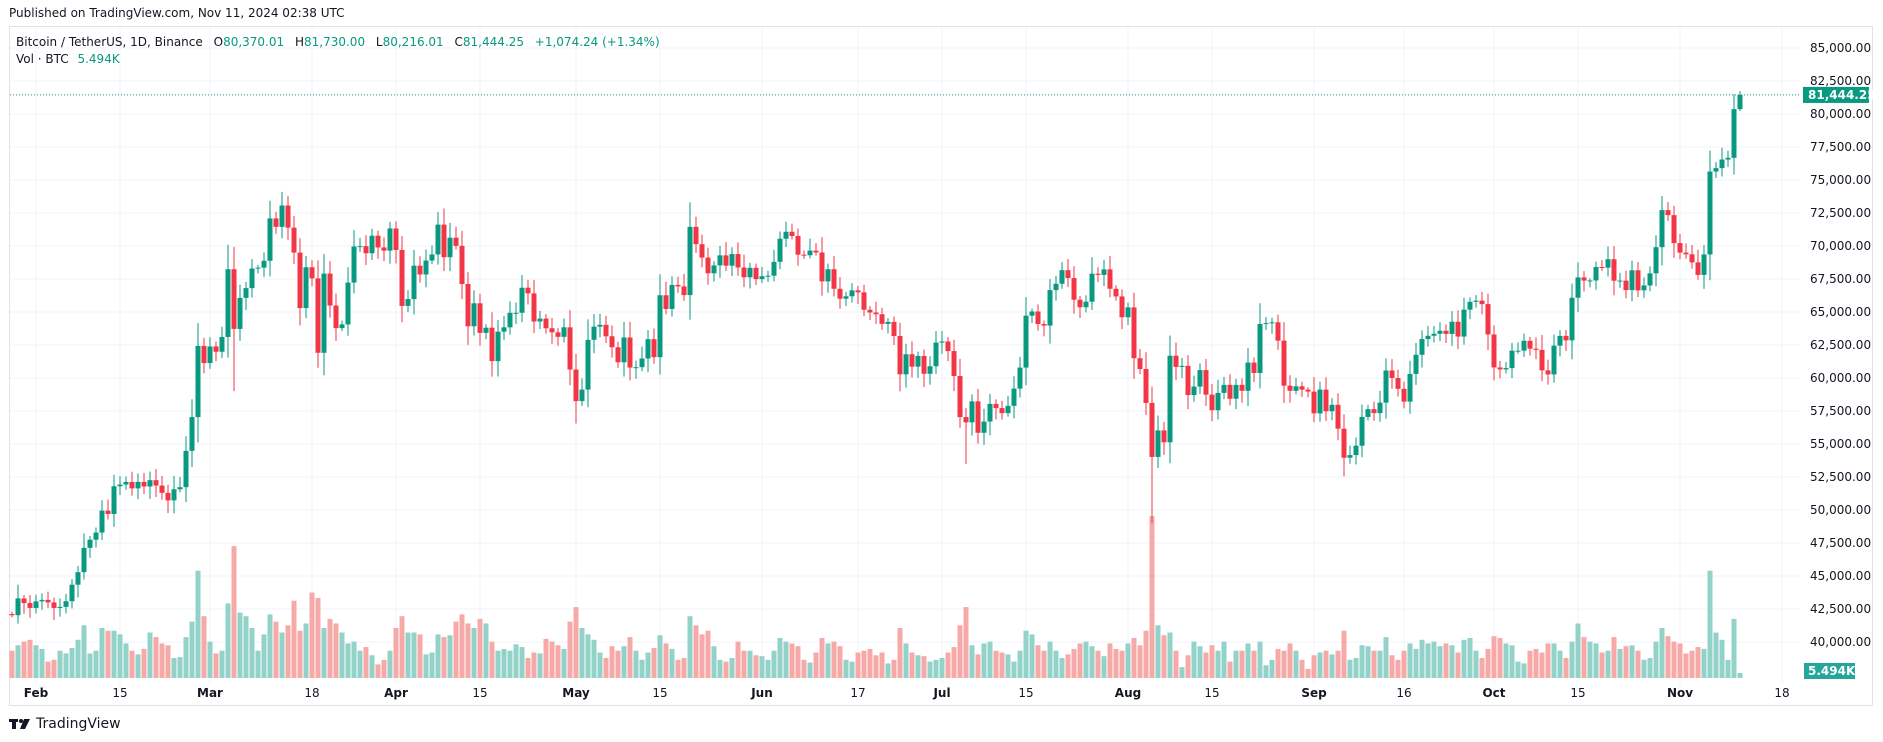 Image resolution: width=1883 pixels, height=742 pixels. What do you see at coordinates (109, 42) in the screenshot?
I see `symbol-title: Bitcoin / TetherUS, 1D, Binance` at bounding box center [109, 42].